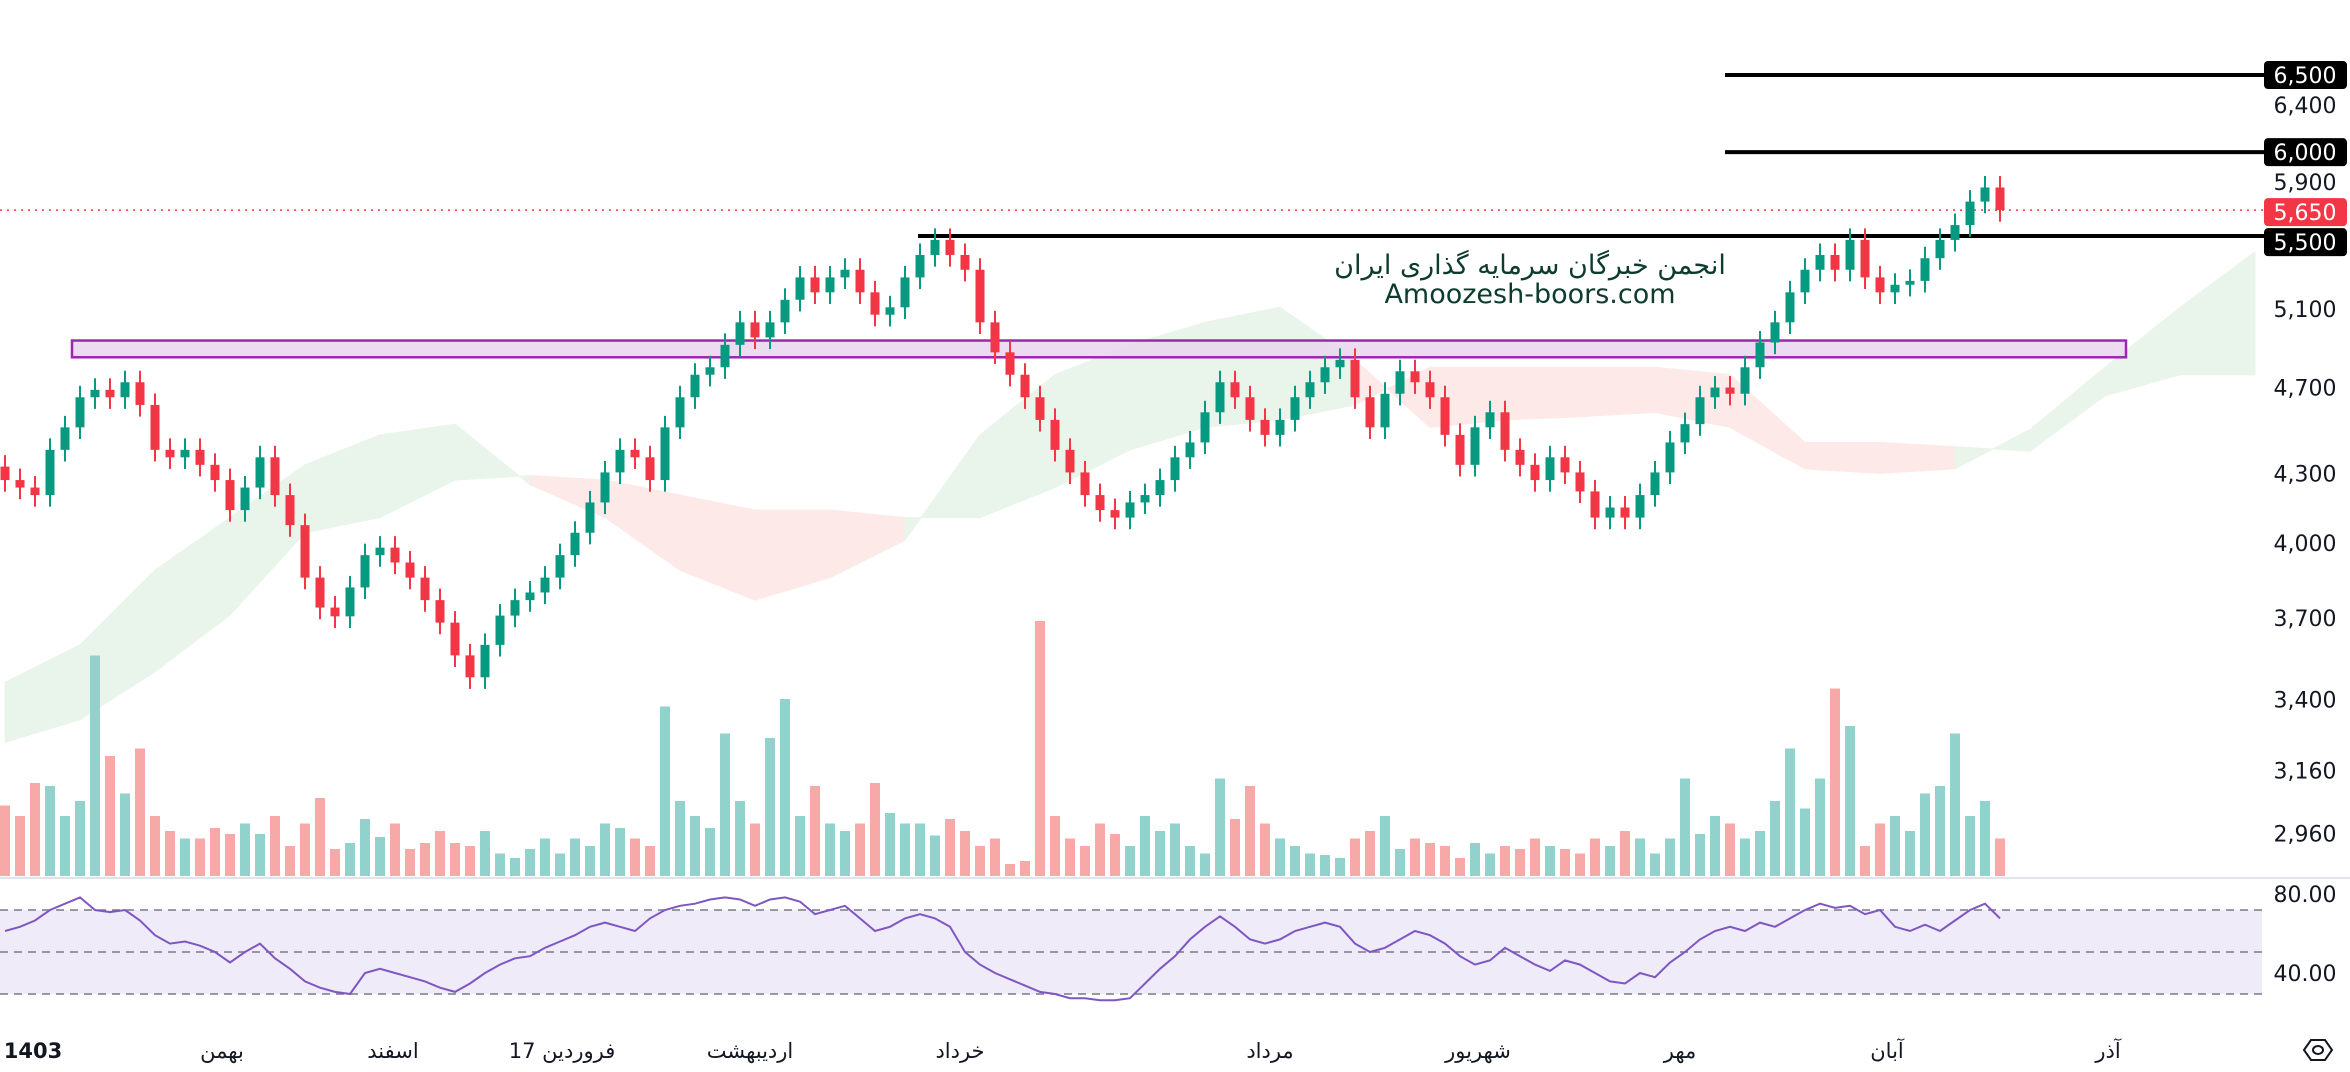  Describe the element at coordinates (2318, 1050) in the screenshot. I see `hexagon-settings-icon` at that location.